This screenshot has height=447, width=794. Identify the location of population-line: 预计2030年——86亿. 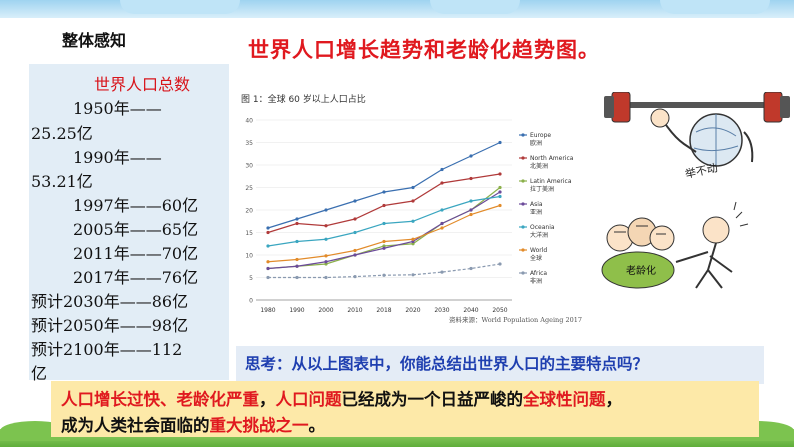
(110, 301).